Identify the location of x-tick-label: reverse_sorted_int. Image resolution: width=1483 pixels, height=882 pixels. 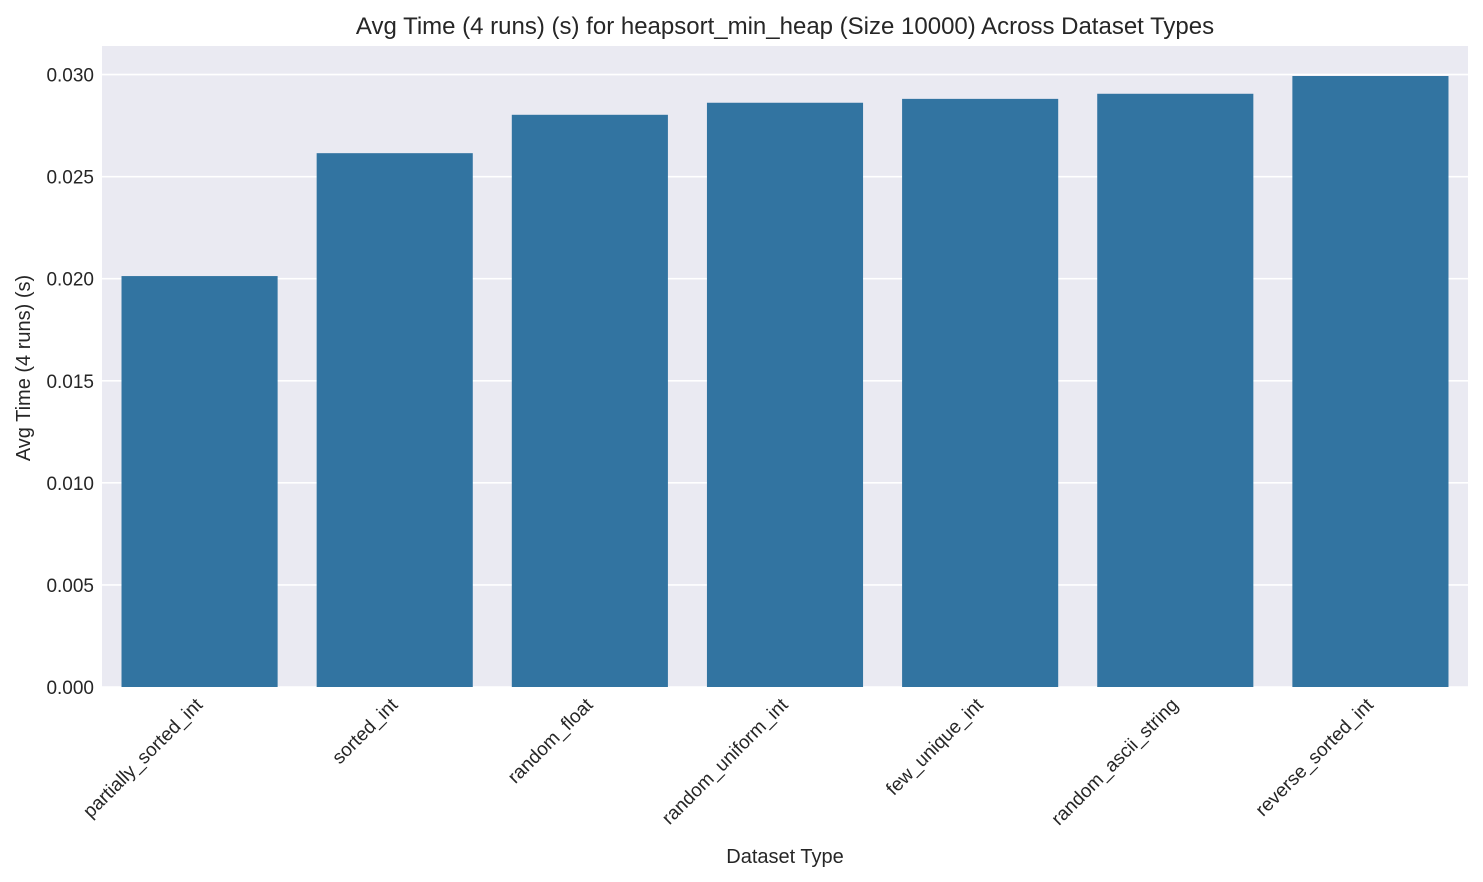
(1315, 757).